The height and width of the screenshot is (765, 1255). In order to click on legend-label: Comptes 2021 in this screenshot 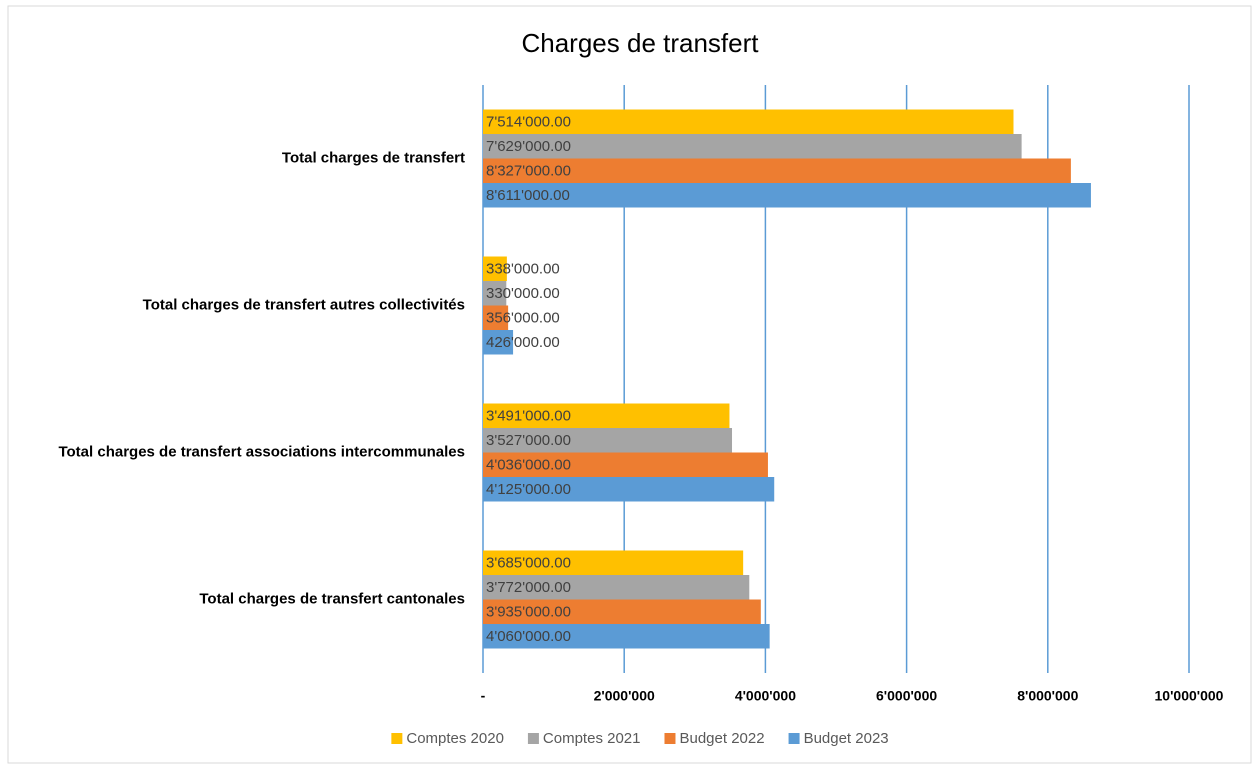, I will do `click(592, 738)`.